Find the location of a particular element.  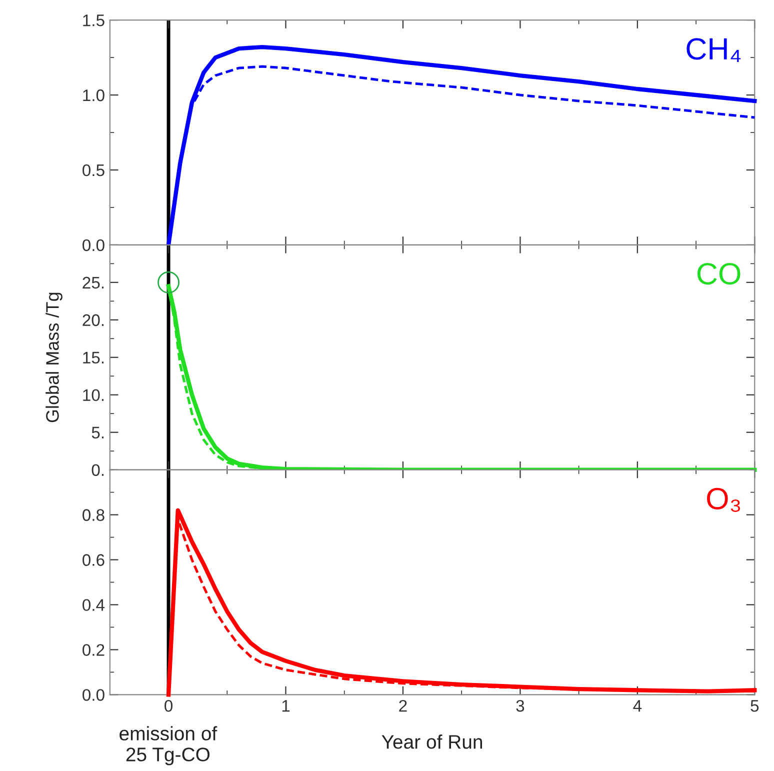

y-tick-label: 20. is located at coordinates (93, 320).